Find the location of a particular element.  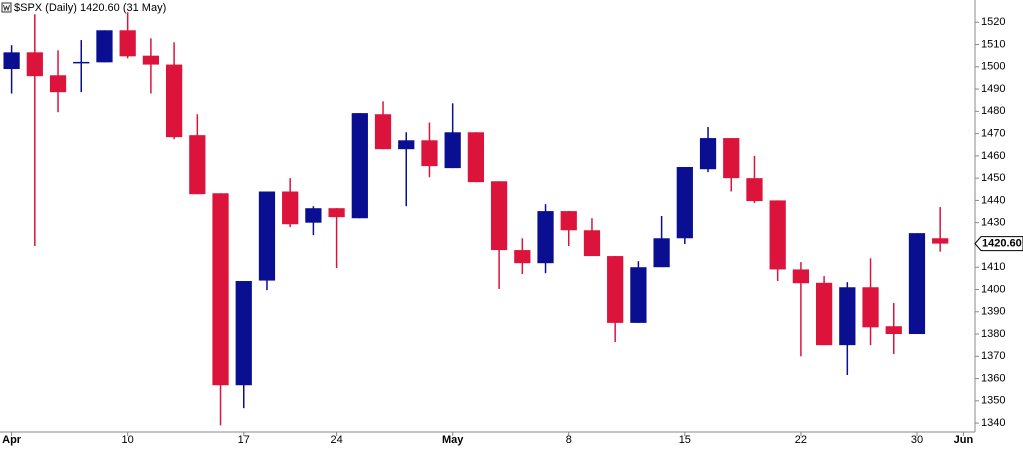

chart-title: $SPX (Daily) 1420.60 (31 May) is located at coordinates (90, 8).